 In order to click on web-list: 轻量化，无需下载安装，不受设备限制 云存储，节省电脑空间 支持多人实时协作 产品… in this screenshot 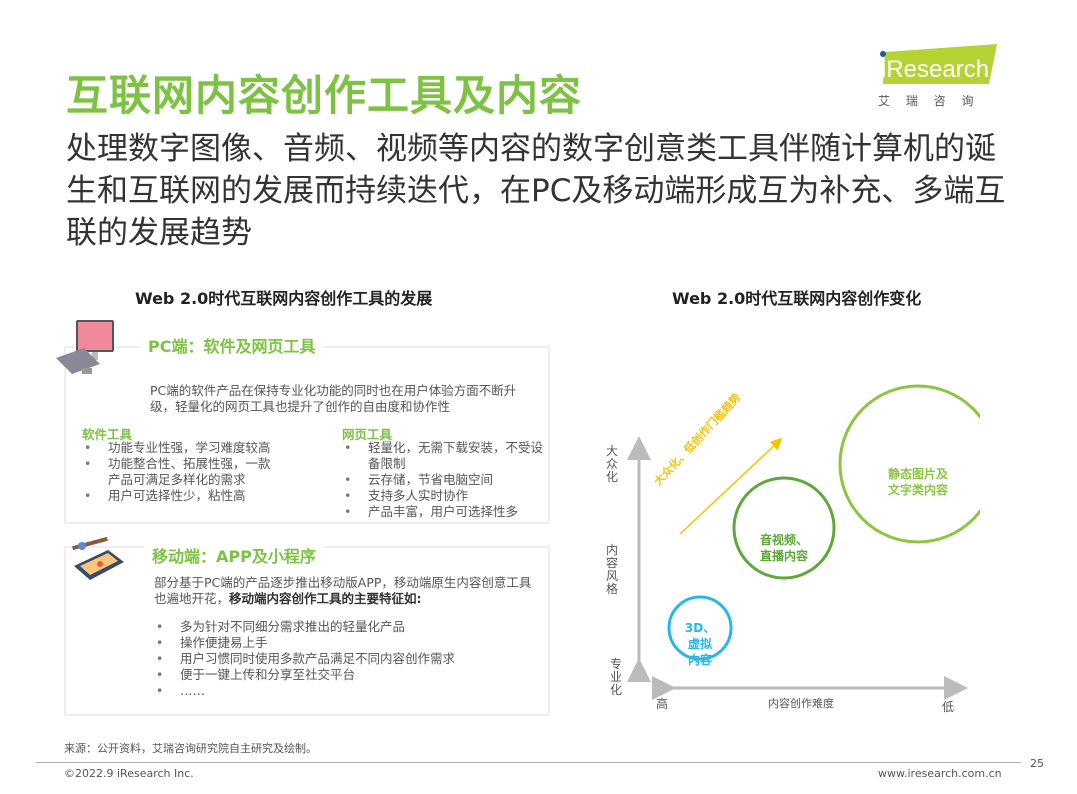, I will do `click(444, 480)`.